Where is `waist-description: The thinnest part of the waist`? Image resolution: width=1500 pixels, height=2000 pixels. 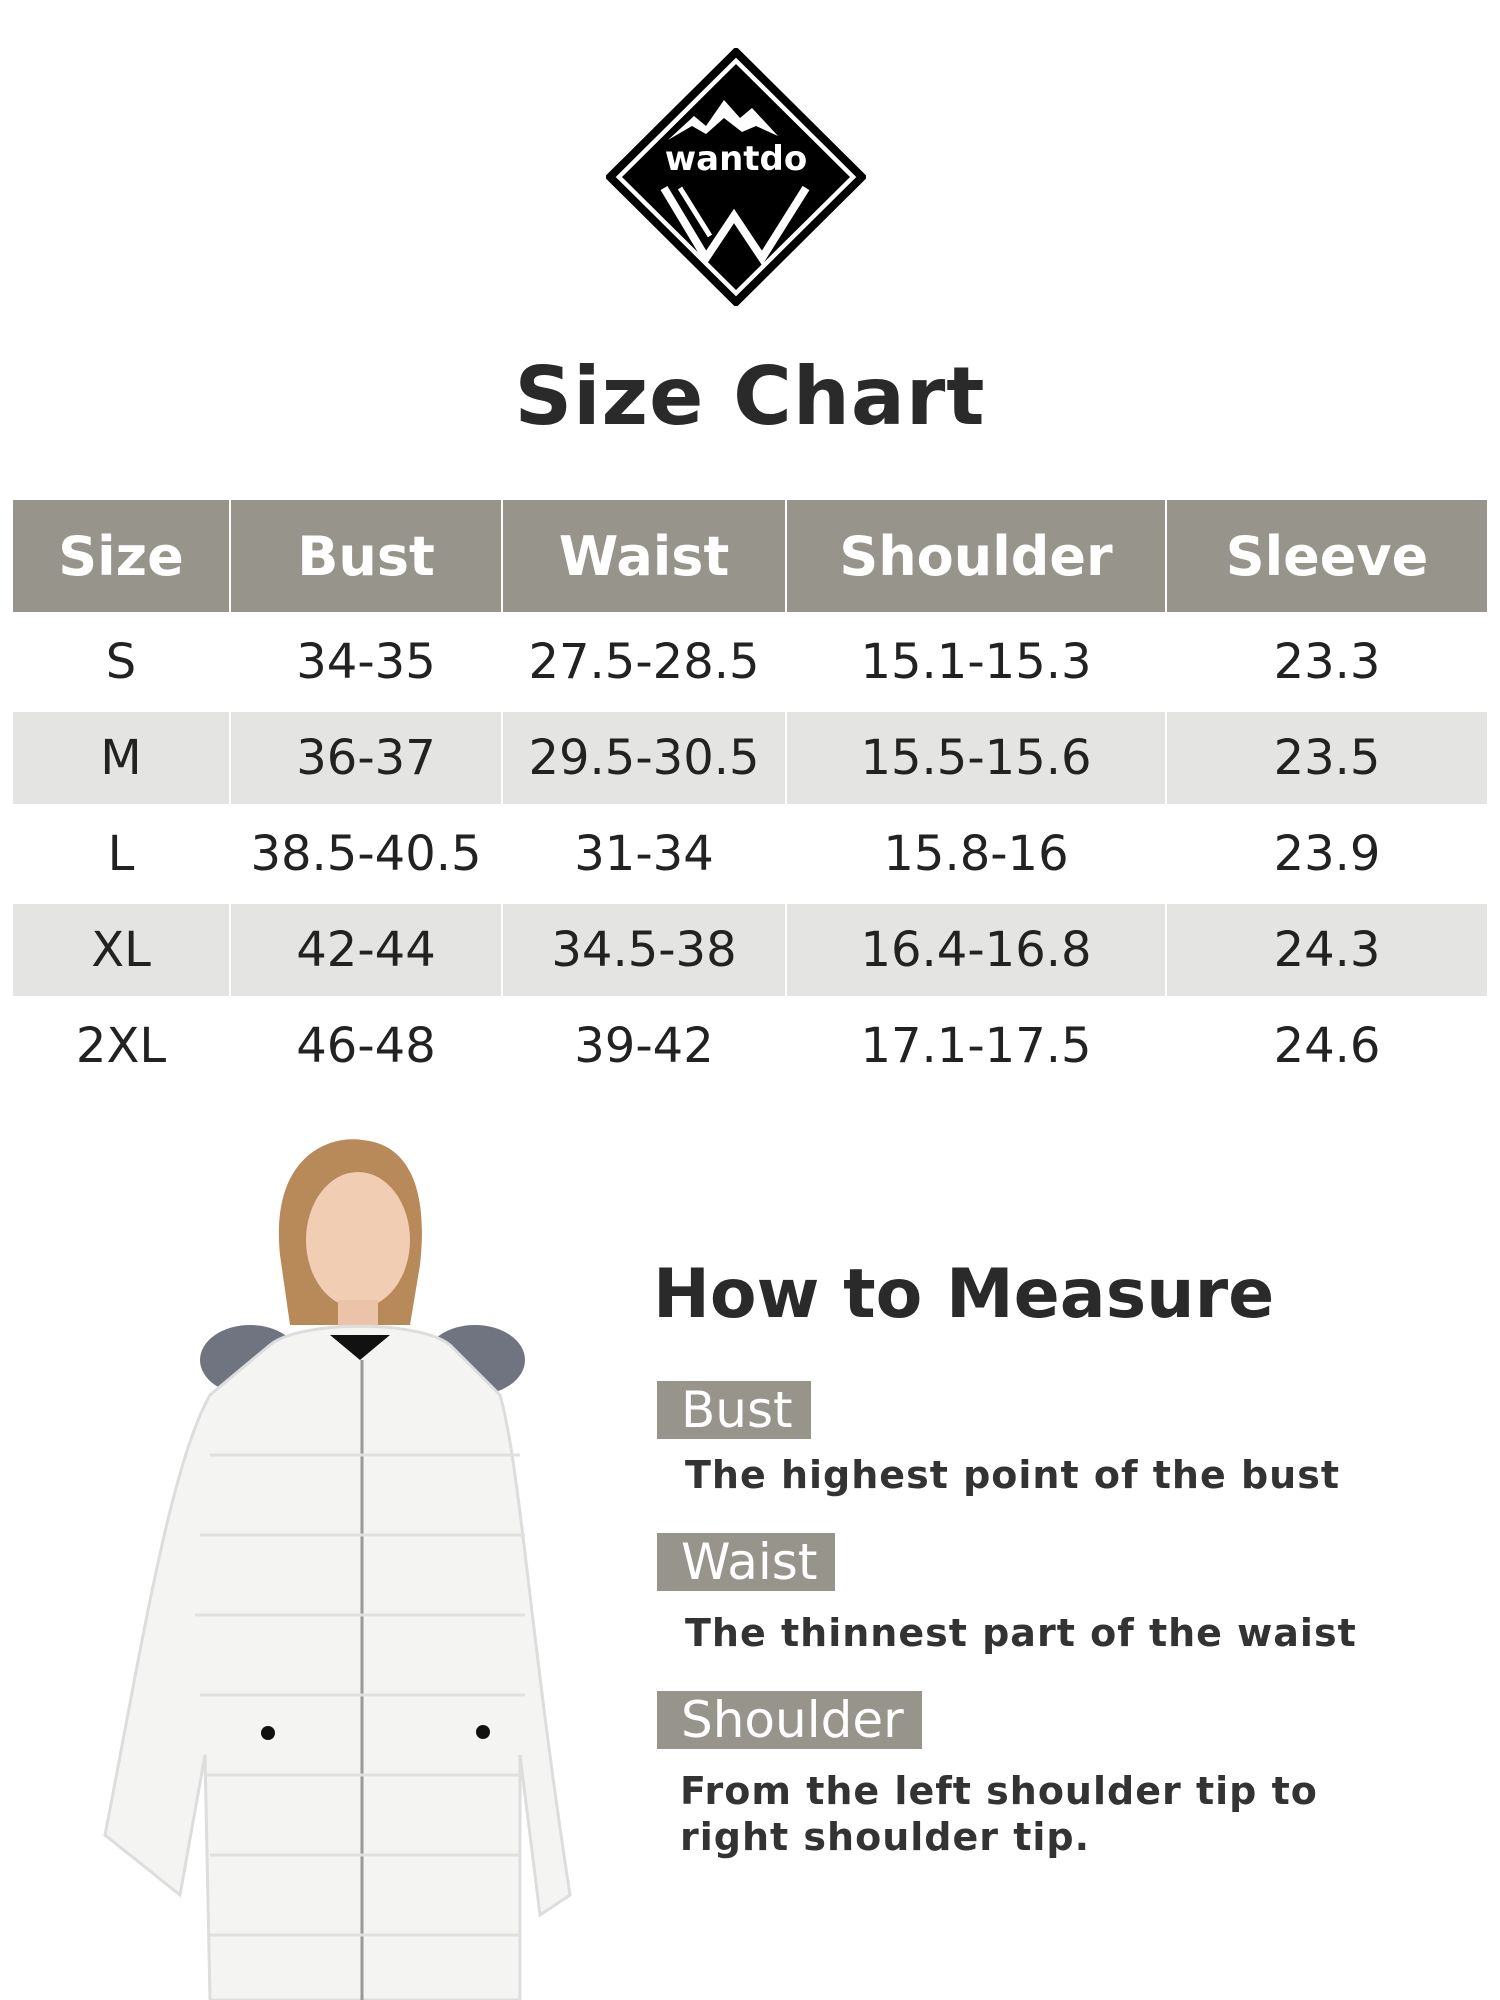
waist-description: The thinnest part of the waist is located at coordinates (1021, 1633).